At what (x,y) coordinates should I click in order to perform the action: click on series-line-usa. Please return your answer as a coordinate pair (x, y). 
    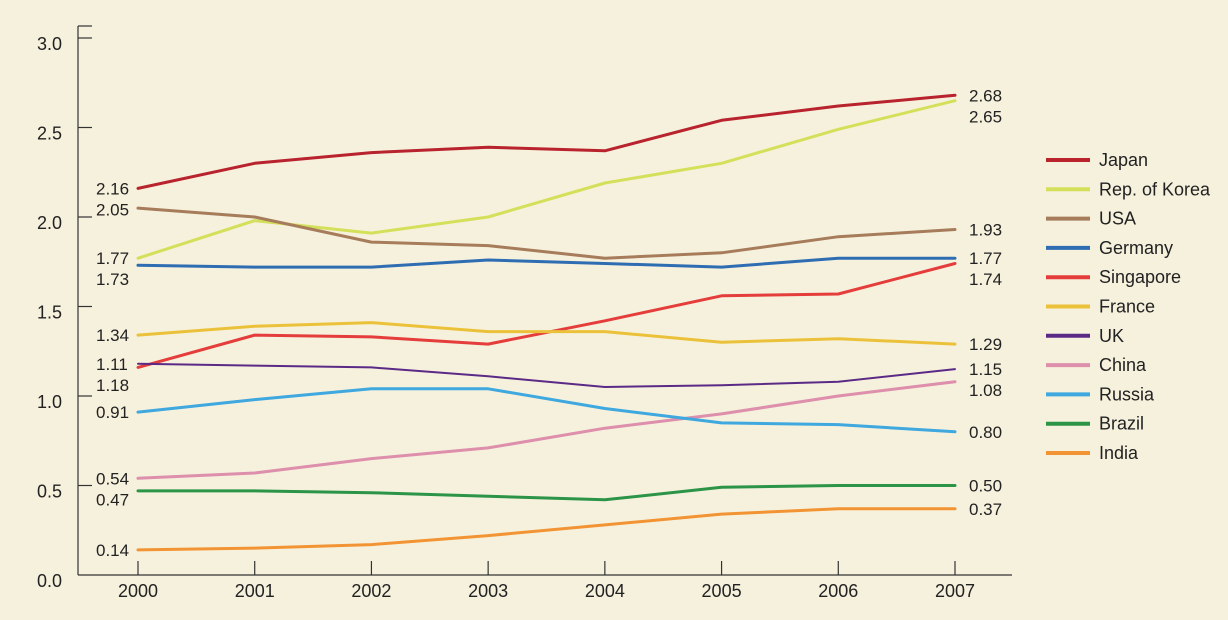
    Looking at the image, I should click on (546, 233).